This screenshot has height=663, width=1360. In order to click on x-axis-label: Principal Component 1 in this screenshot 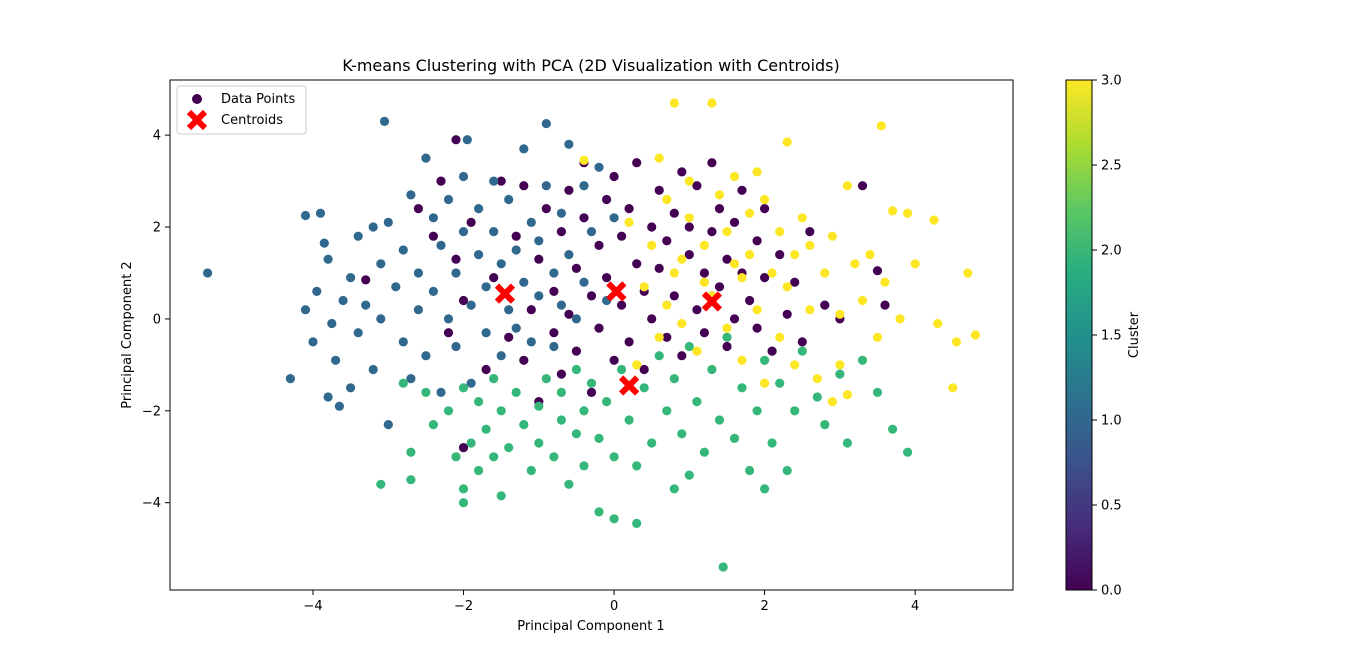, I will do `click(590, 626)`.